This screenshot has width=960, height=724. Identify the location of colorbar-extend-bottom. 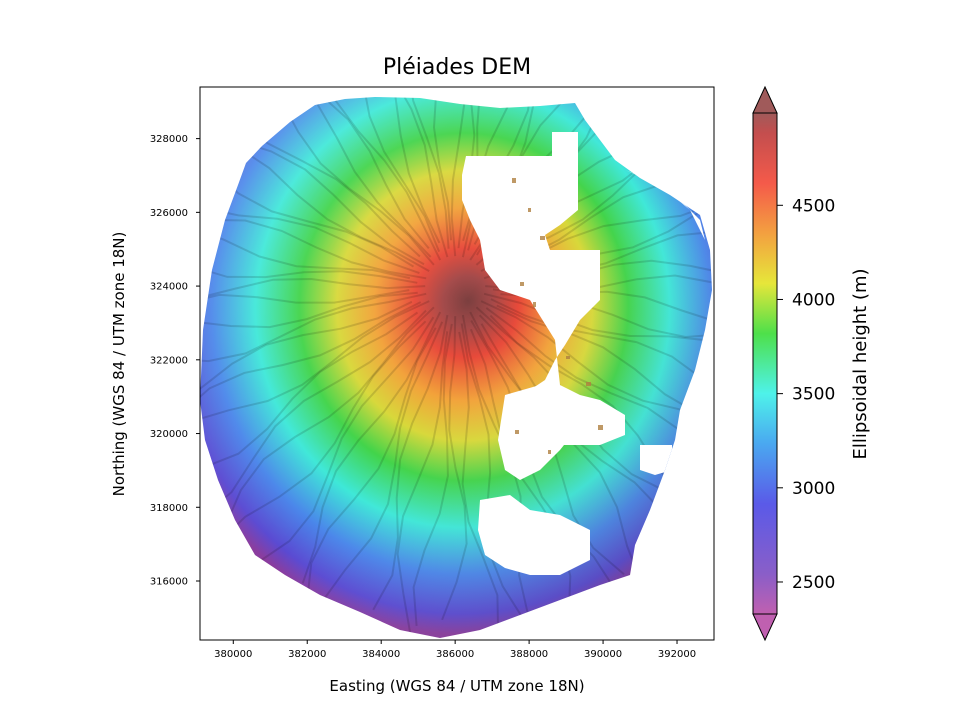
(765, 627).